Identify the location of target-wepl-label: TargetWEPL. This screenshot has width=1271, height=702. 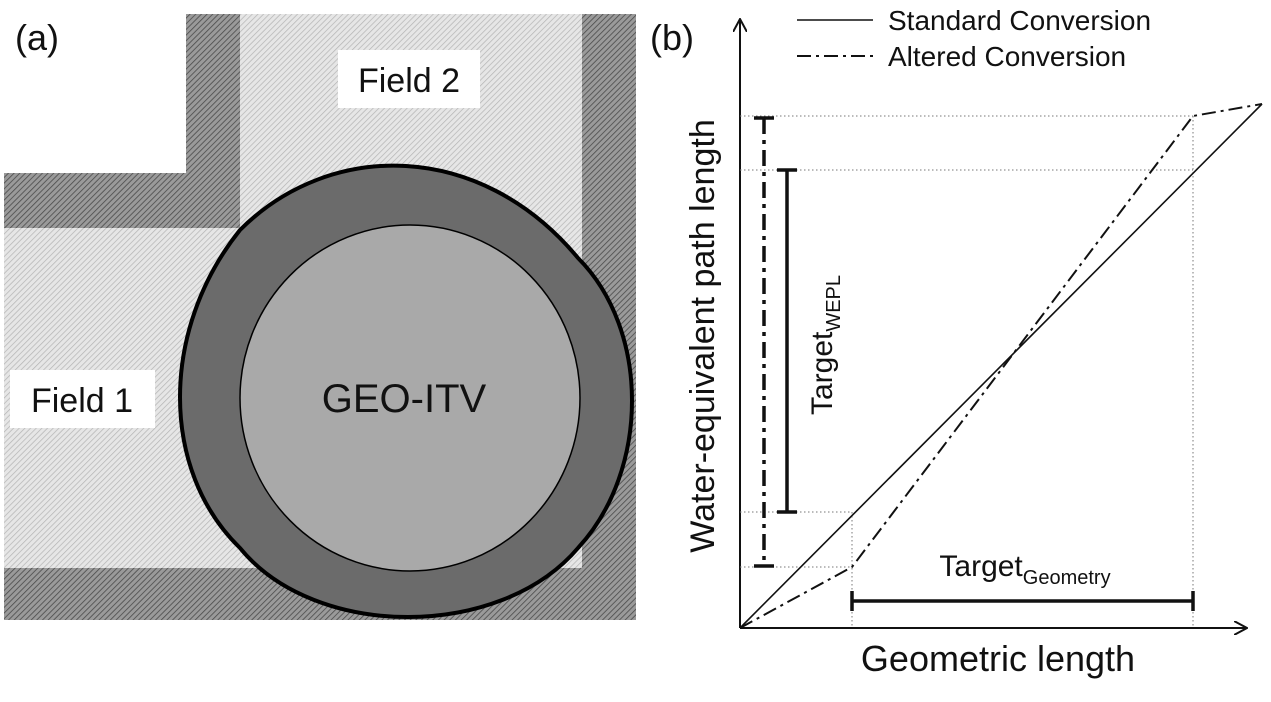
(825, 345).